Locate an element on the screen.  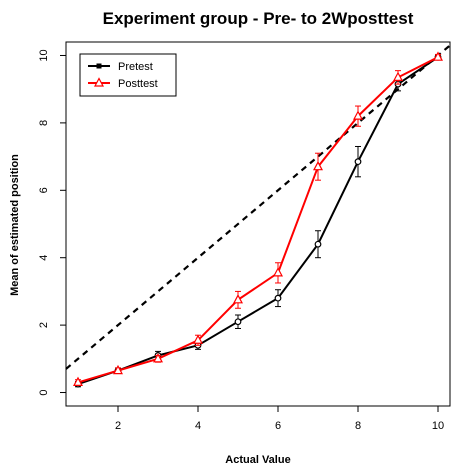
y-tick-label: 6 is located at coordinates (44, 190).